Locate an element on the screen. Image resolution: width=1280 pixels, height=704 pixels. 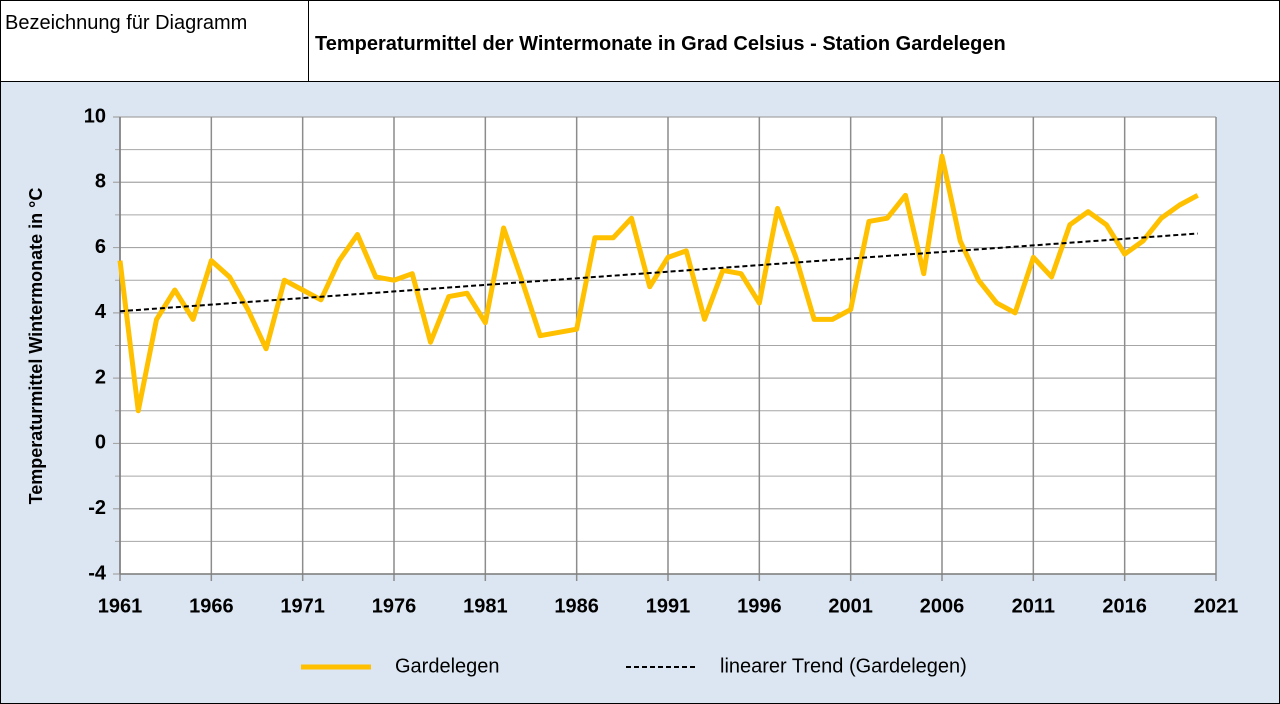
x-tick-label: 1981 is located at coordinates (485, 606).